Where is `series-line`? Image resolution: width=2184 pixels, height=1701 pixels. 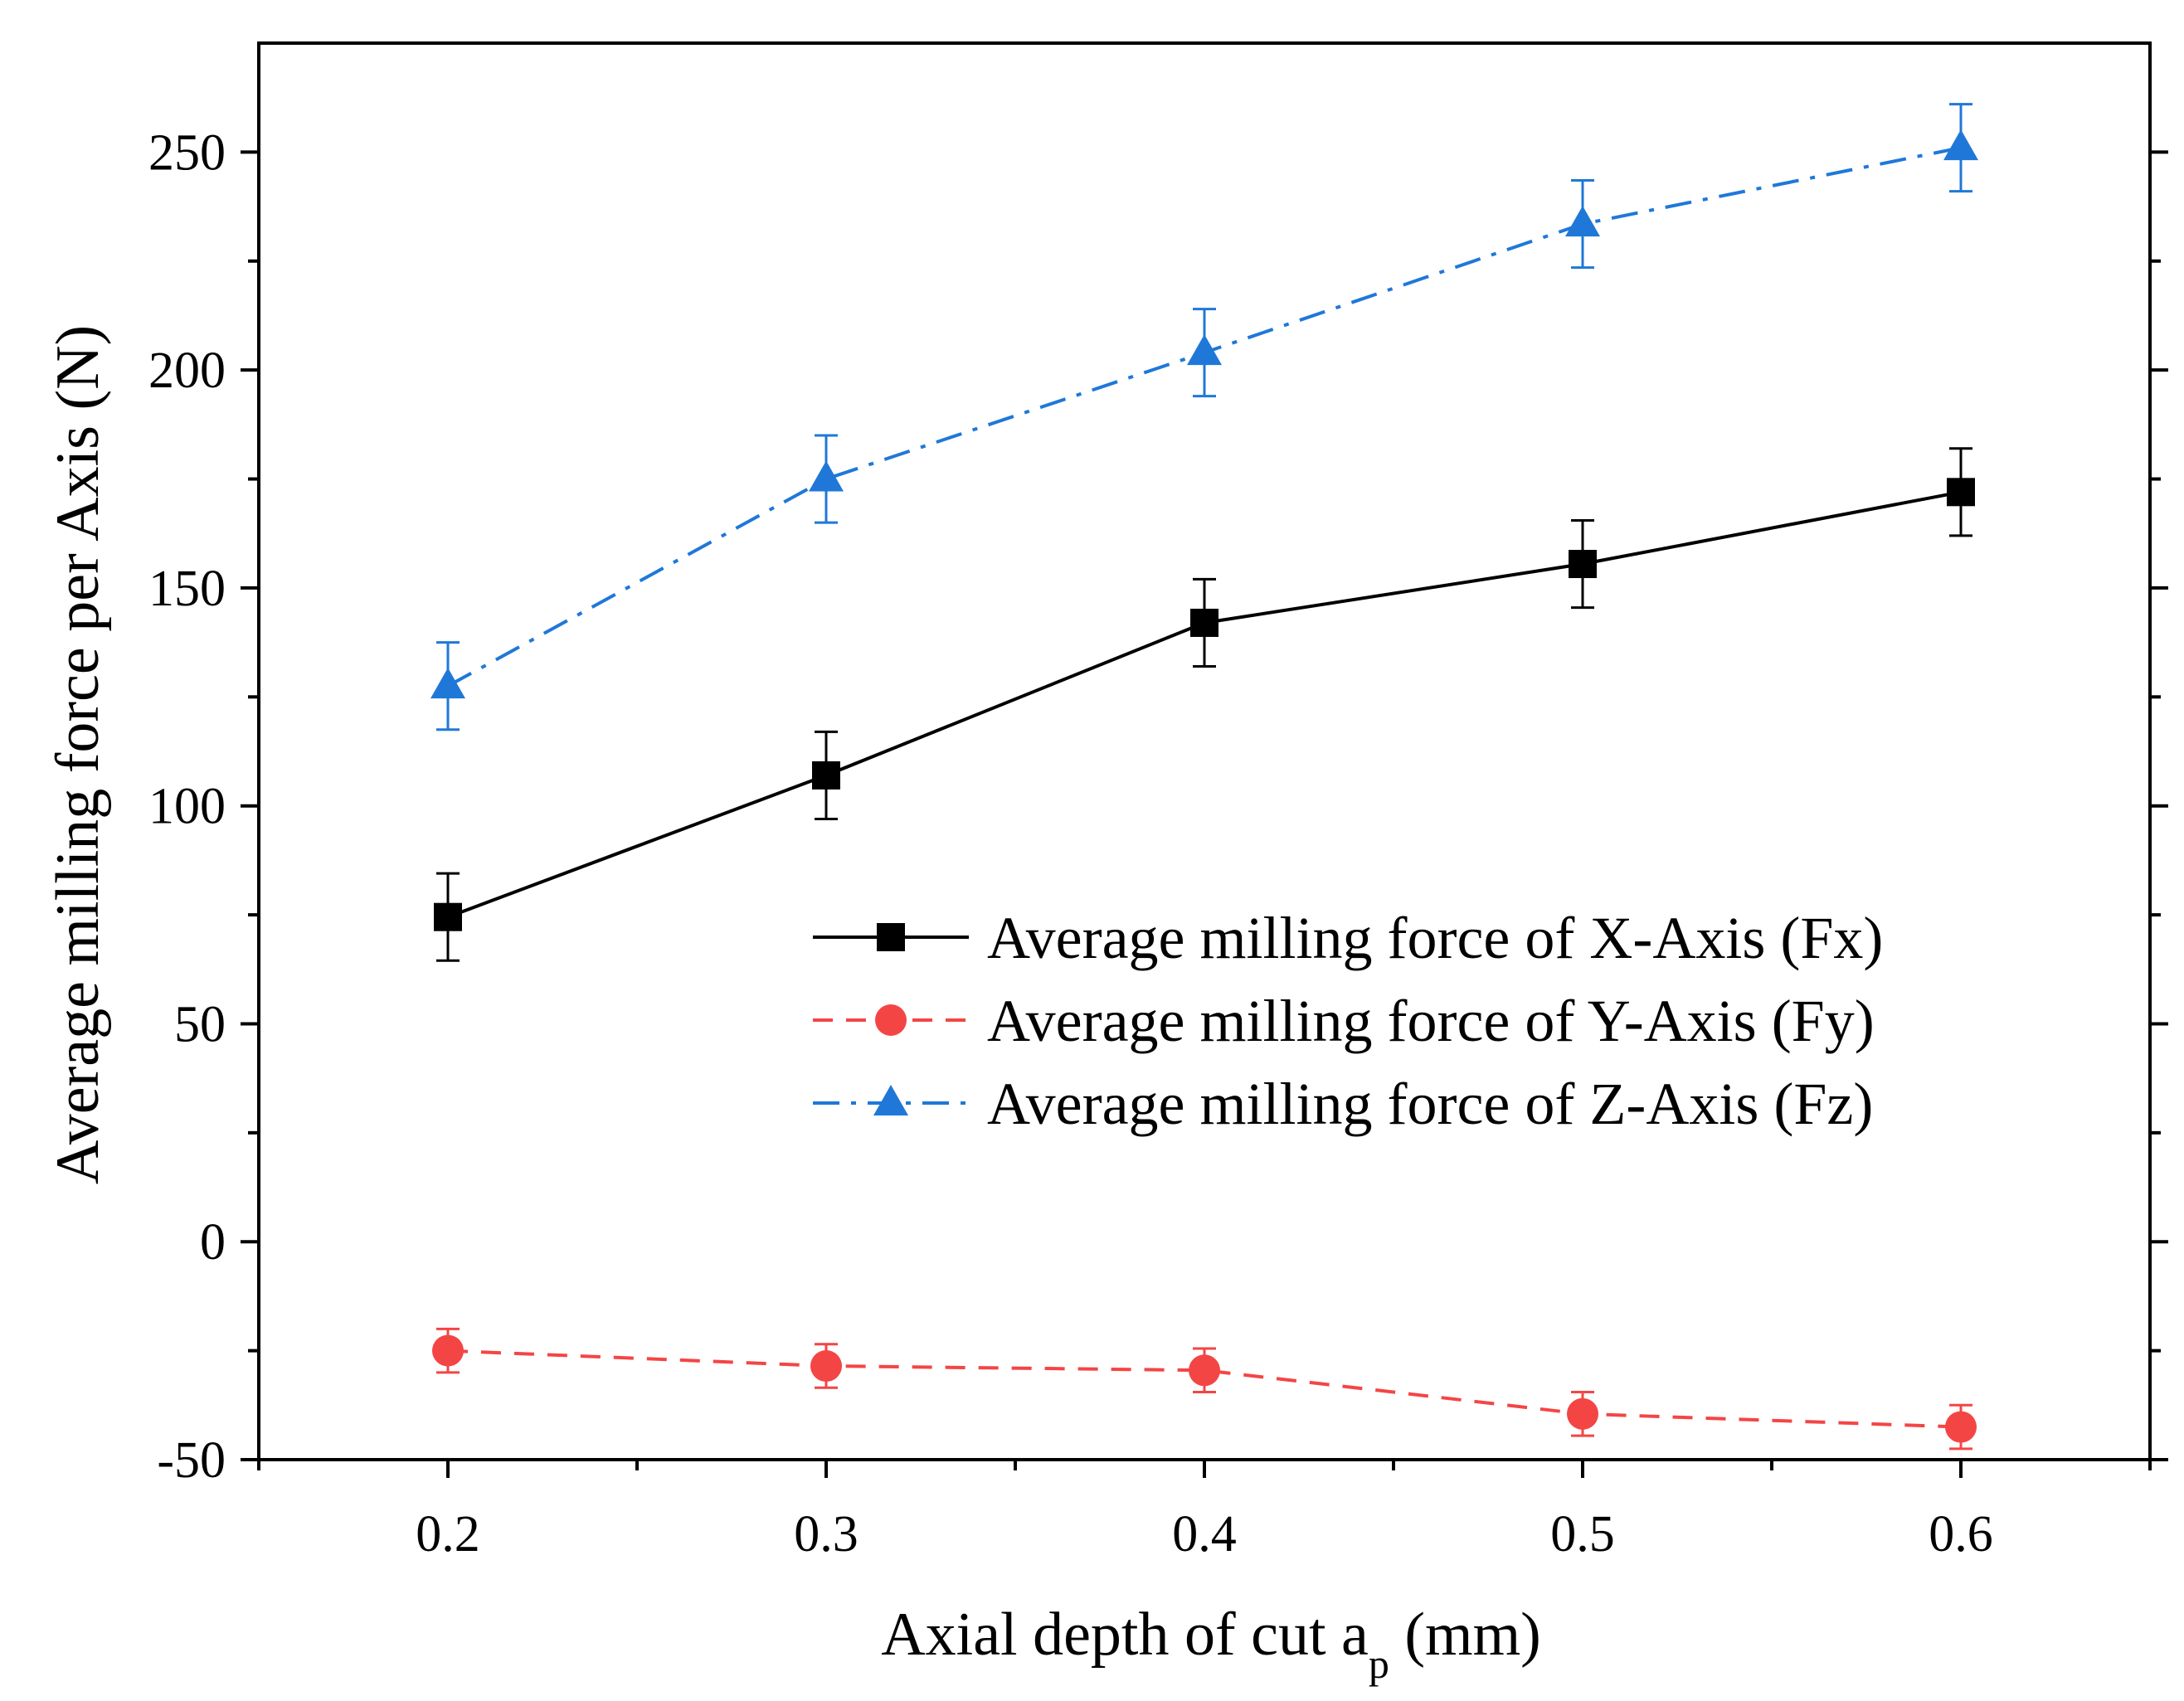 series-line is located at coordinates (1204, 1389).